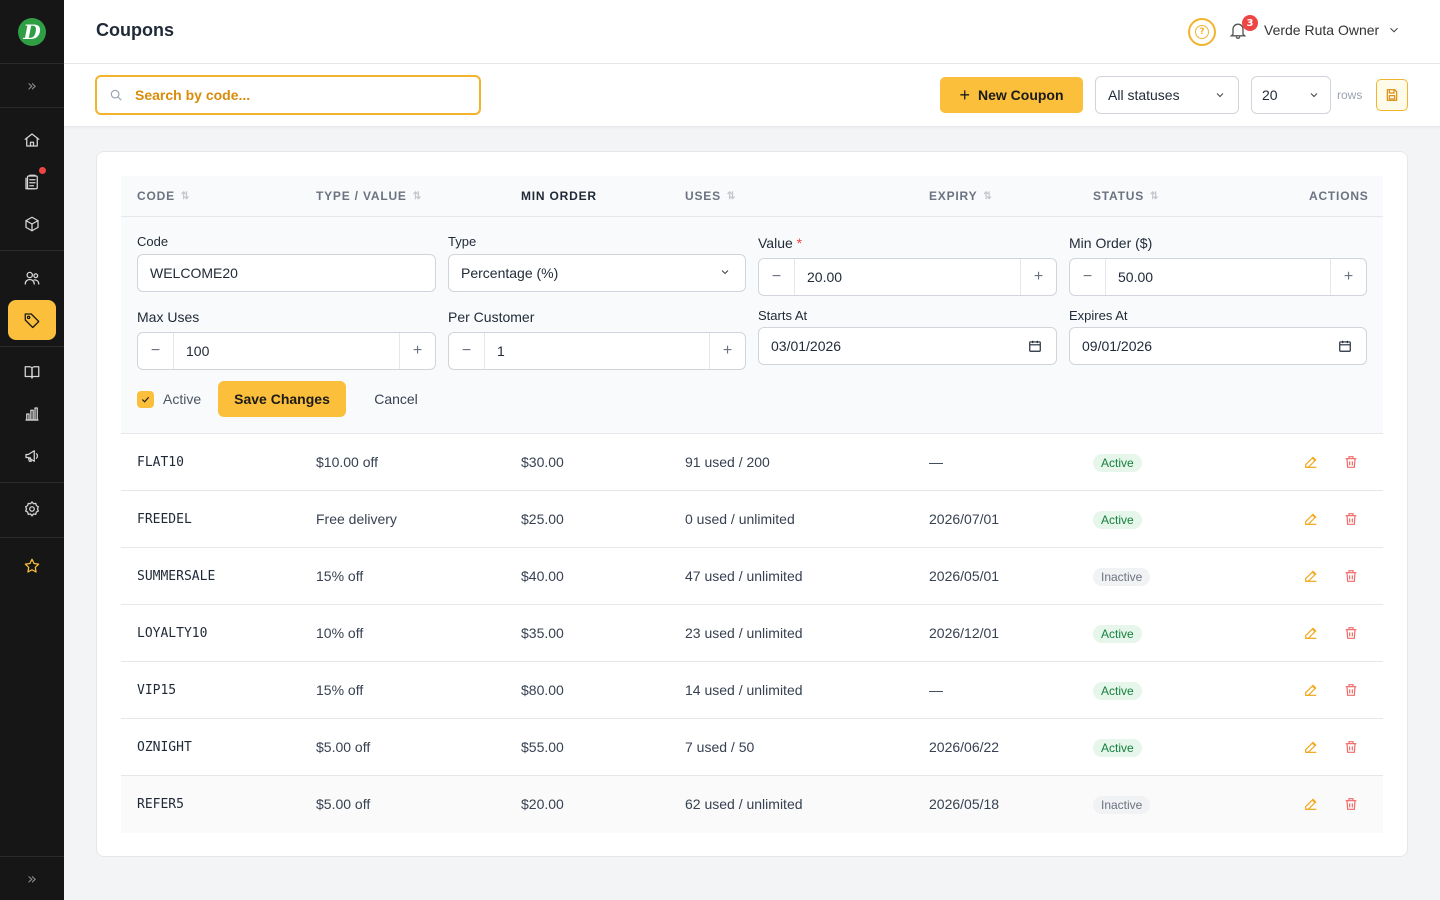  Describe the element at coordinates (1088, 277) in the screenshot. I see `min-order-decrement-button: −` at that location.